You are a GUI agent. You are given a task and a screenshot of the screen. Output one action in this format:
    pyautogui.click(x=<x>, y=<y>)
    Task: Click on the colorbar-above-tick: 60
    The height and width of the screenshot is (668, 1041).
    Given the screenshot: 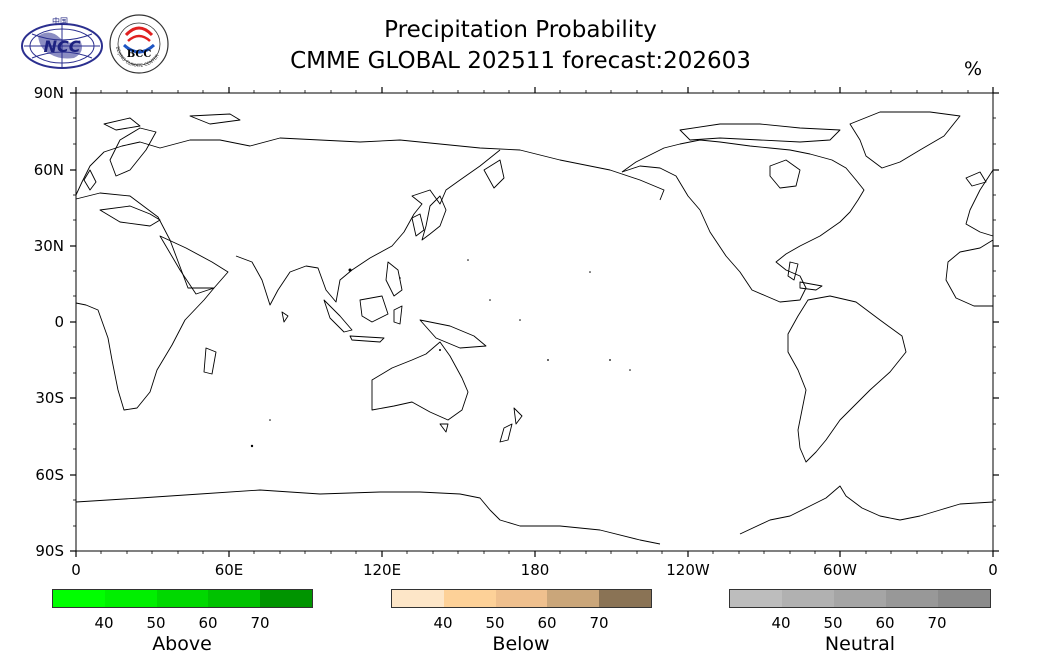 What is the action you would take?
    pyautogui.click(x=208, y=623)
    